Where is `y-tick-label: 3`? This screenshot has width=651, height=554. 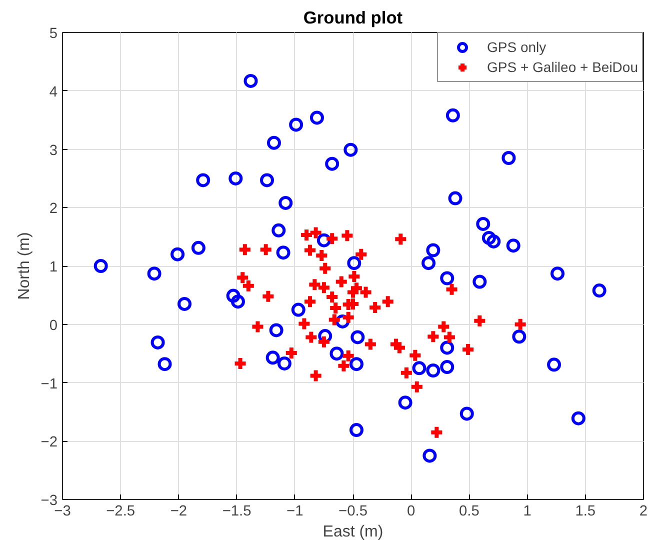
y-tick-label: 3 is located at coordinates (53, 150).